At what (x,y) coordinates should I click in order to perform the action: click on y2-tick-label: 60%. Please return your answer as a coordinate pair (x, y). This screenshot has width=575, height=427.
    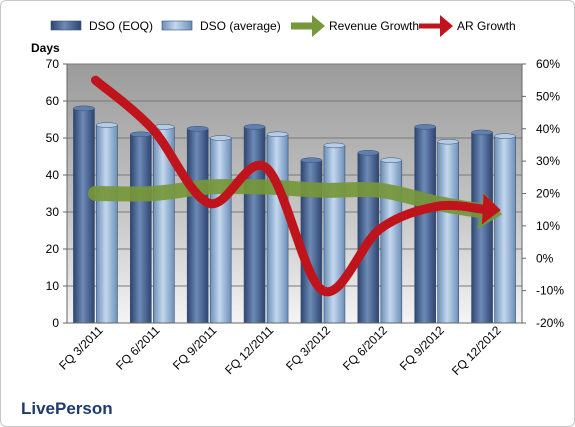
    Looking at the image, I should click on (548, 64).